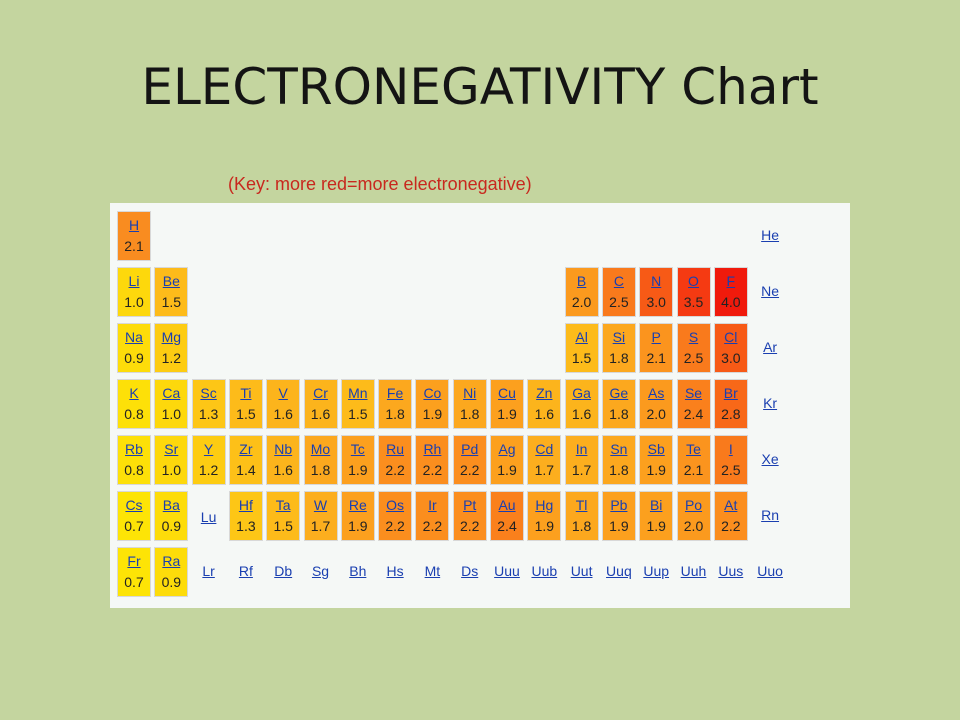 The image size is (960, 720). What do you see at coordinates (358, 393) in the screenshot?
I see `element-symbol-link: Mn` at bounding box center [358, 393].